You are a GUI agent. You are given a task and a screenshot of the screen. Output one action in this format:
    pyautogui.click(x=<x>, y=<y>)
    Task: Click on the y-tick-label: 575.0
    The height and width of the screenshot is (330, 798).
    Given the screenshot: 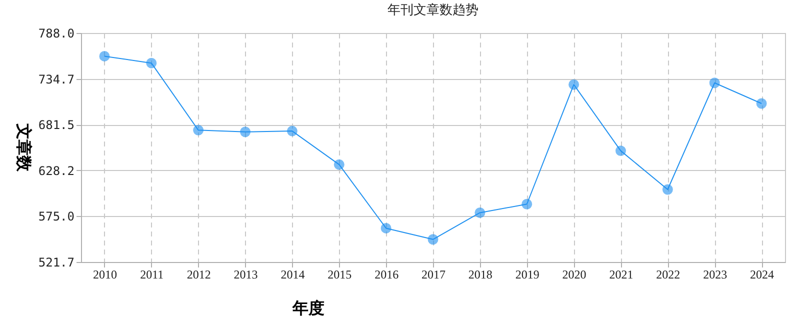 What is the action you would take?
    pyautogui.click(x=56, y=217)
    